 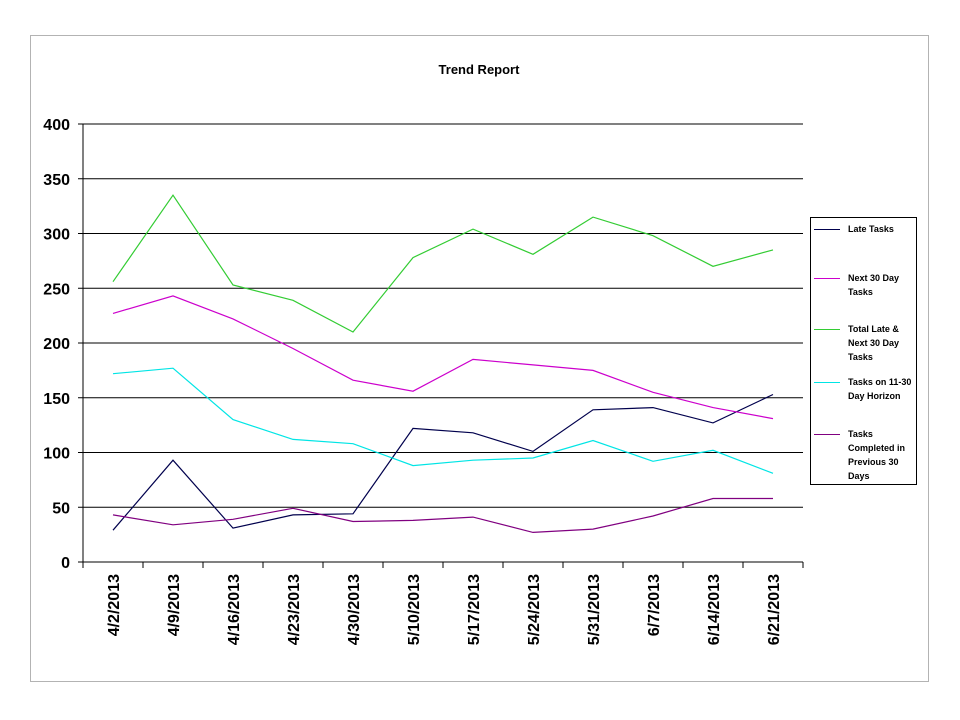 What do you see at coordinates (474, 609) in the screenshot?
I see `x-tick-label: 5/17/2013` at bounding box center [474, 609].